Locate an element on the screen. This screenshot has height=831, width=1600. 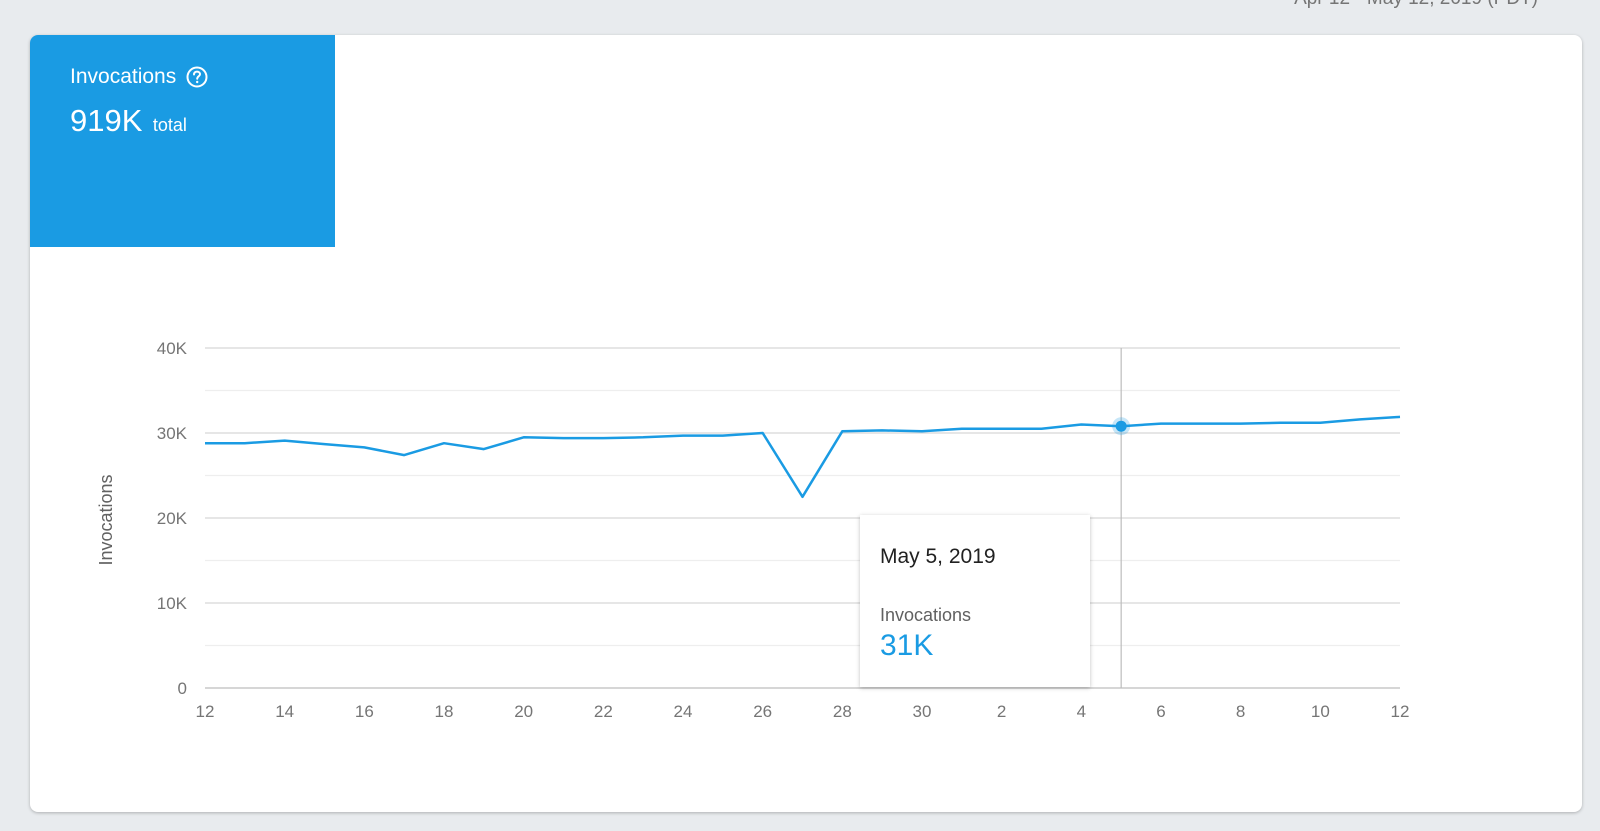
y-tick-label: 30K is located at coordinates (172, 433).